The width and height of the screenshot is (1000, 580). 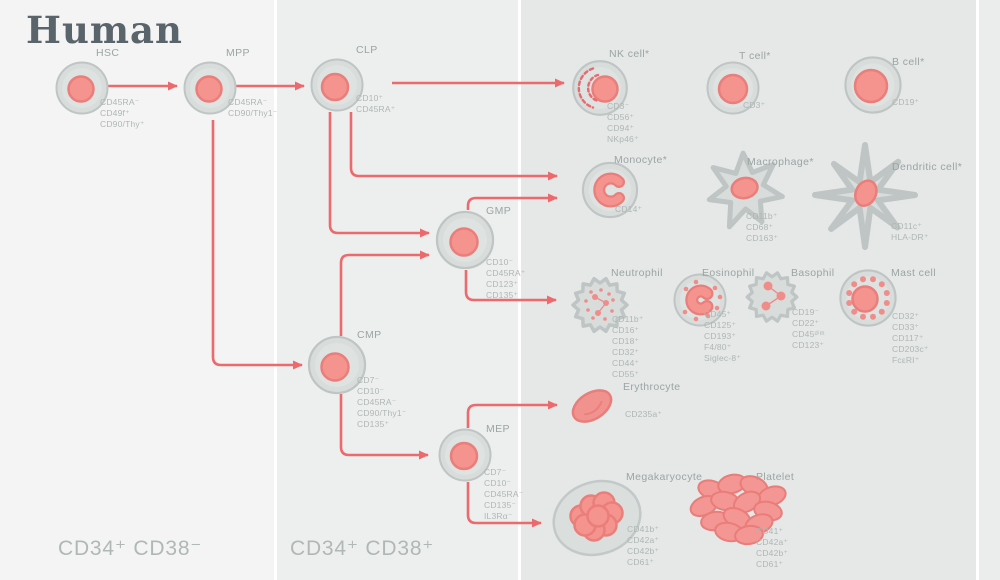 What do you see at coordinates (498, 429) in the screenshot?
I see `cell-name: MEP` at bounding box center [498, 429].